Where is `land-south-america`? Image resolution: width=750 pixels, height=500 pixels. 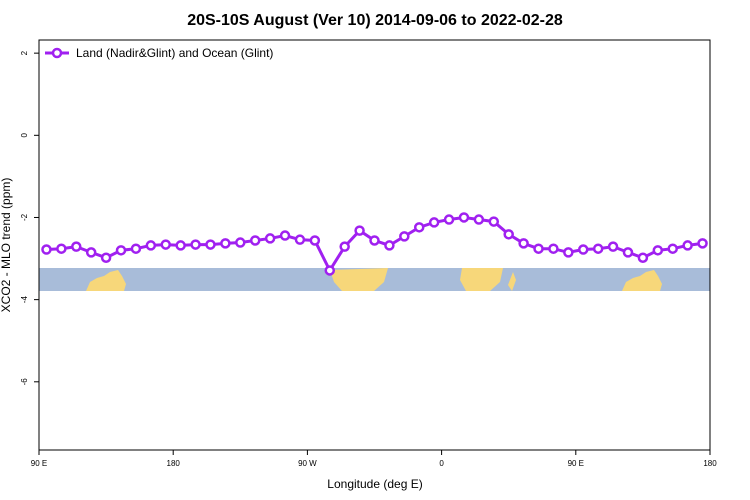
land-south-america is located at coordinates (359, 279).